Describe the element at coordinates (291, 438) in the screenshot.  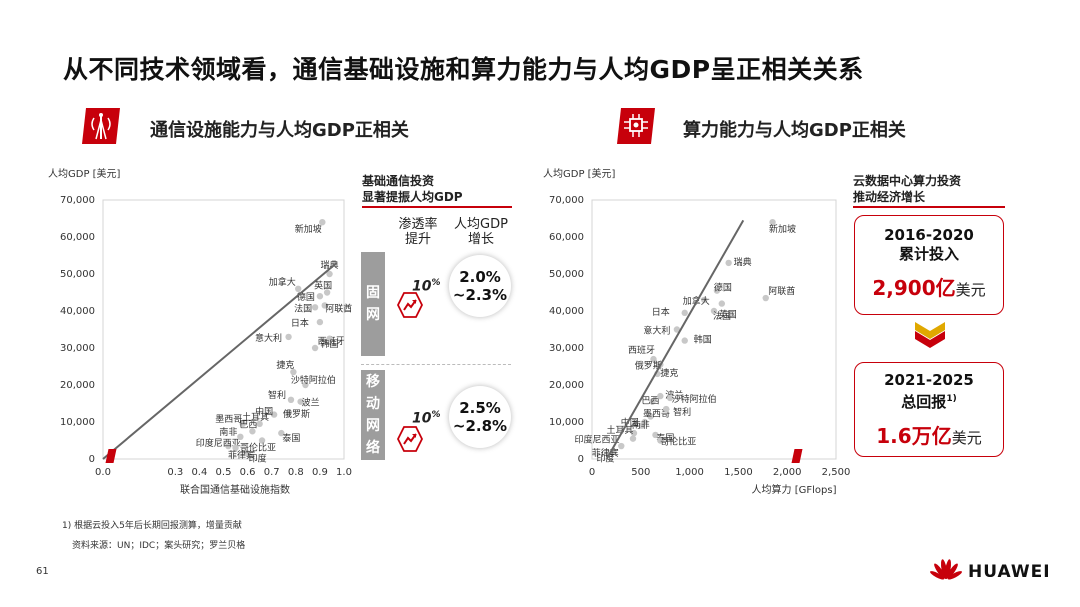
I see `point-label: 泰国` at that location.